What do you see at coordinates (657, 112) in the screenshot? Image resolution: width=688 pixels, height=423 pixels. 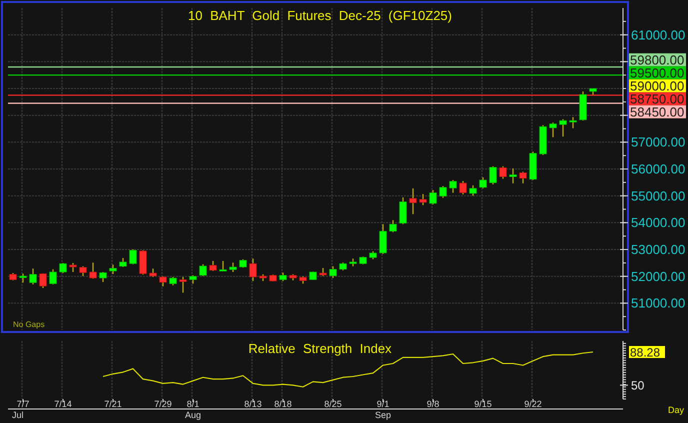 I see `ref-line-label: 58450.00` at bounding box center [657, 112].